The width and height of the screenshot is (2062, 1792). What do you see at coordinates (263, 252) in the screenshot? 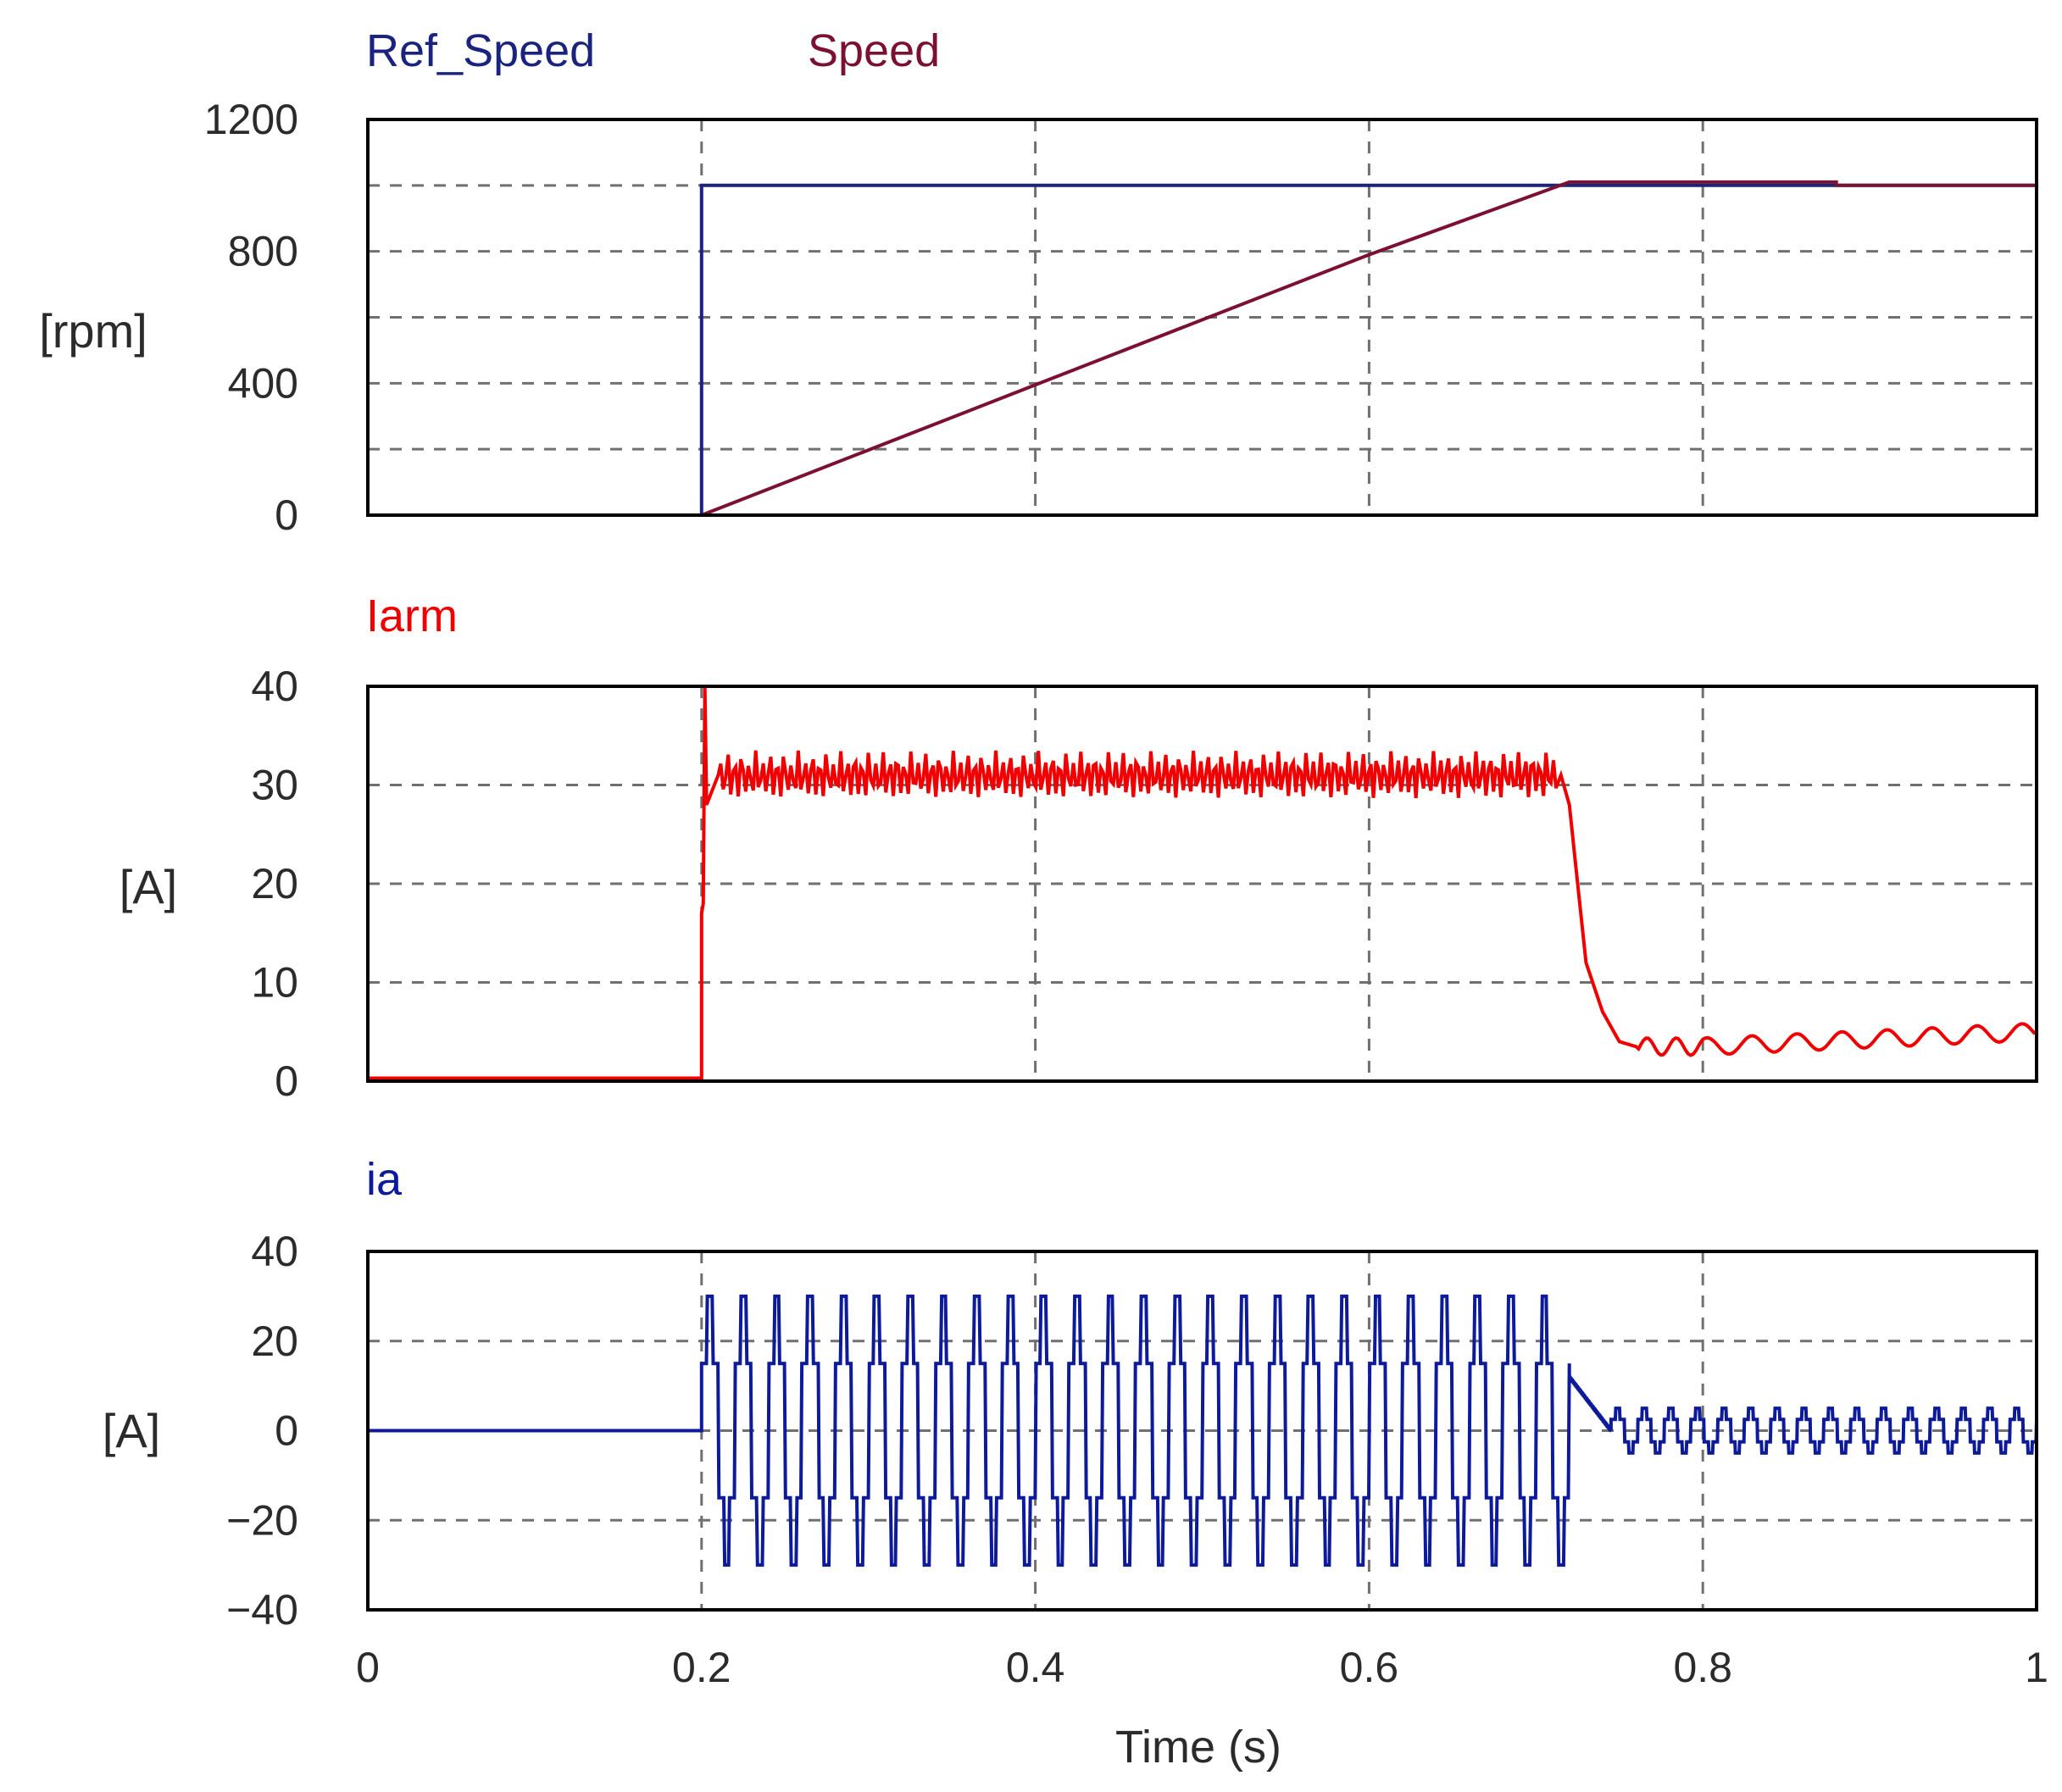
I see `speed-ytick-label: 800` at bounding box center [263, 252].